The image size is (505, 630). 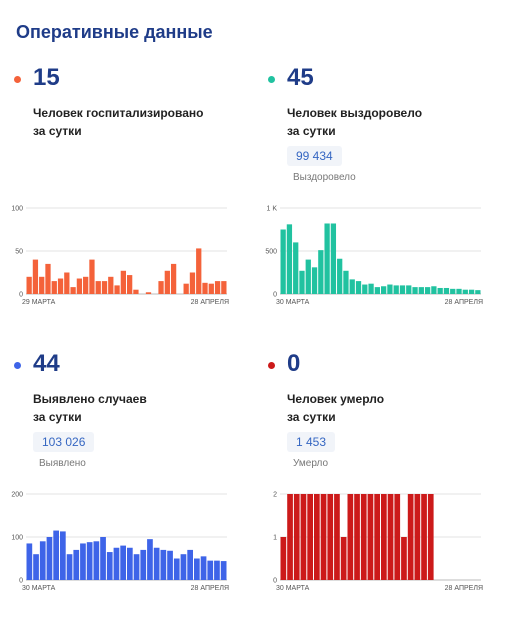 I want to click on recovered-daily-number: 45, so click(x=300, y=77).